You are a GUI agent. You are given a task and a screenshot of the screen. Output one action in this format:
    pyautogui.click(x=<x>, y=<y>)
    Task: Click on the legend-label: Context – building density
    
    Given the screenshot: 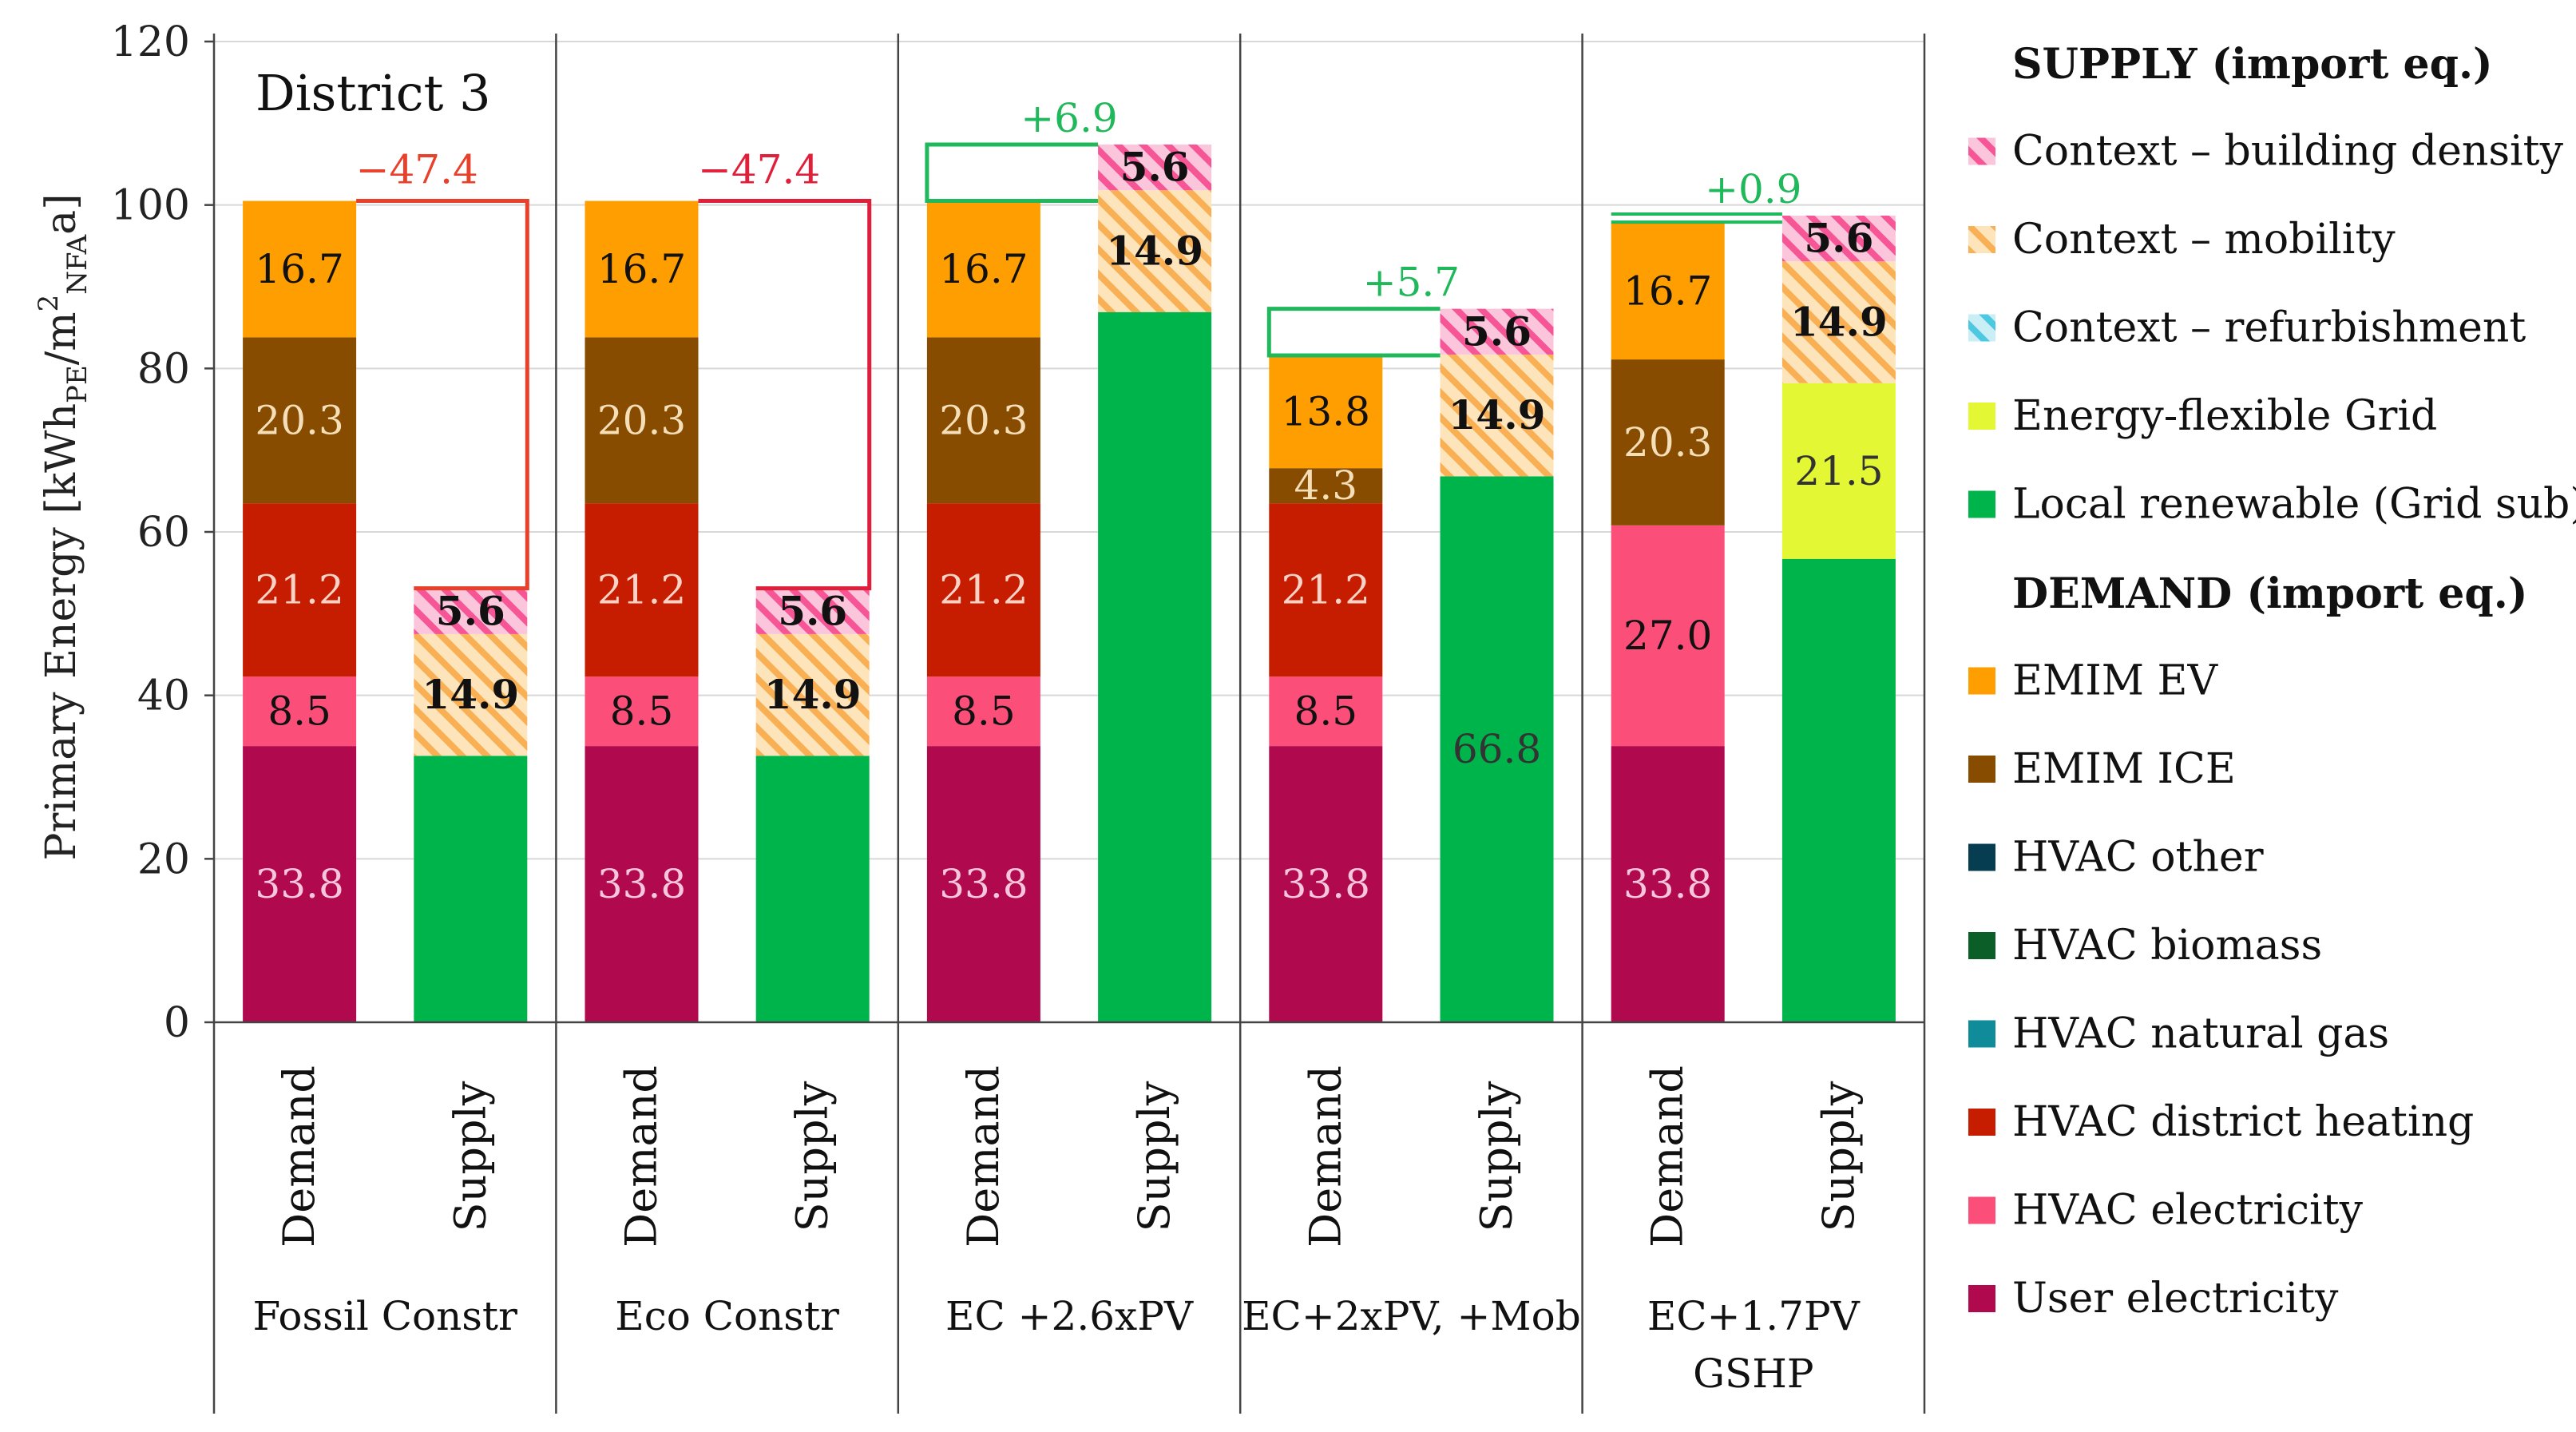 What is the action you would take?
    pyautogui.click(x=2288, y=152)
    